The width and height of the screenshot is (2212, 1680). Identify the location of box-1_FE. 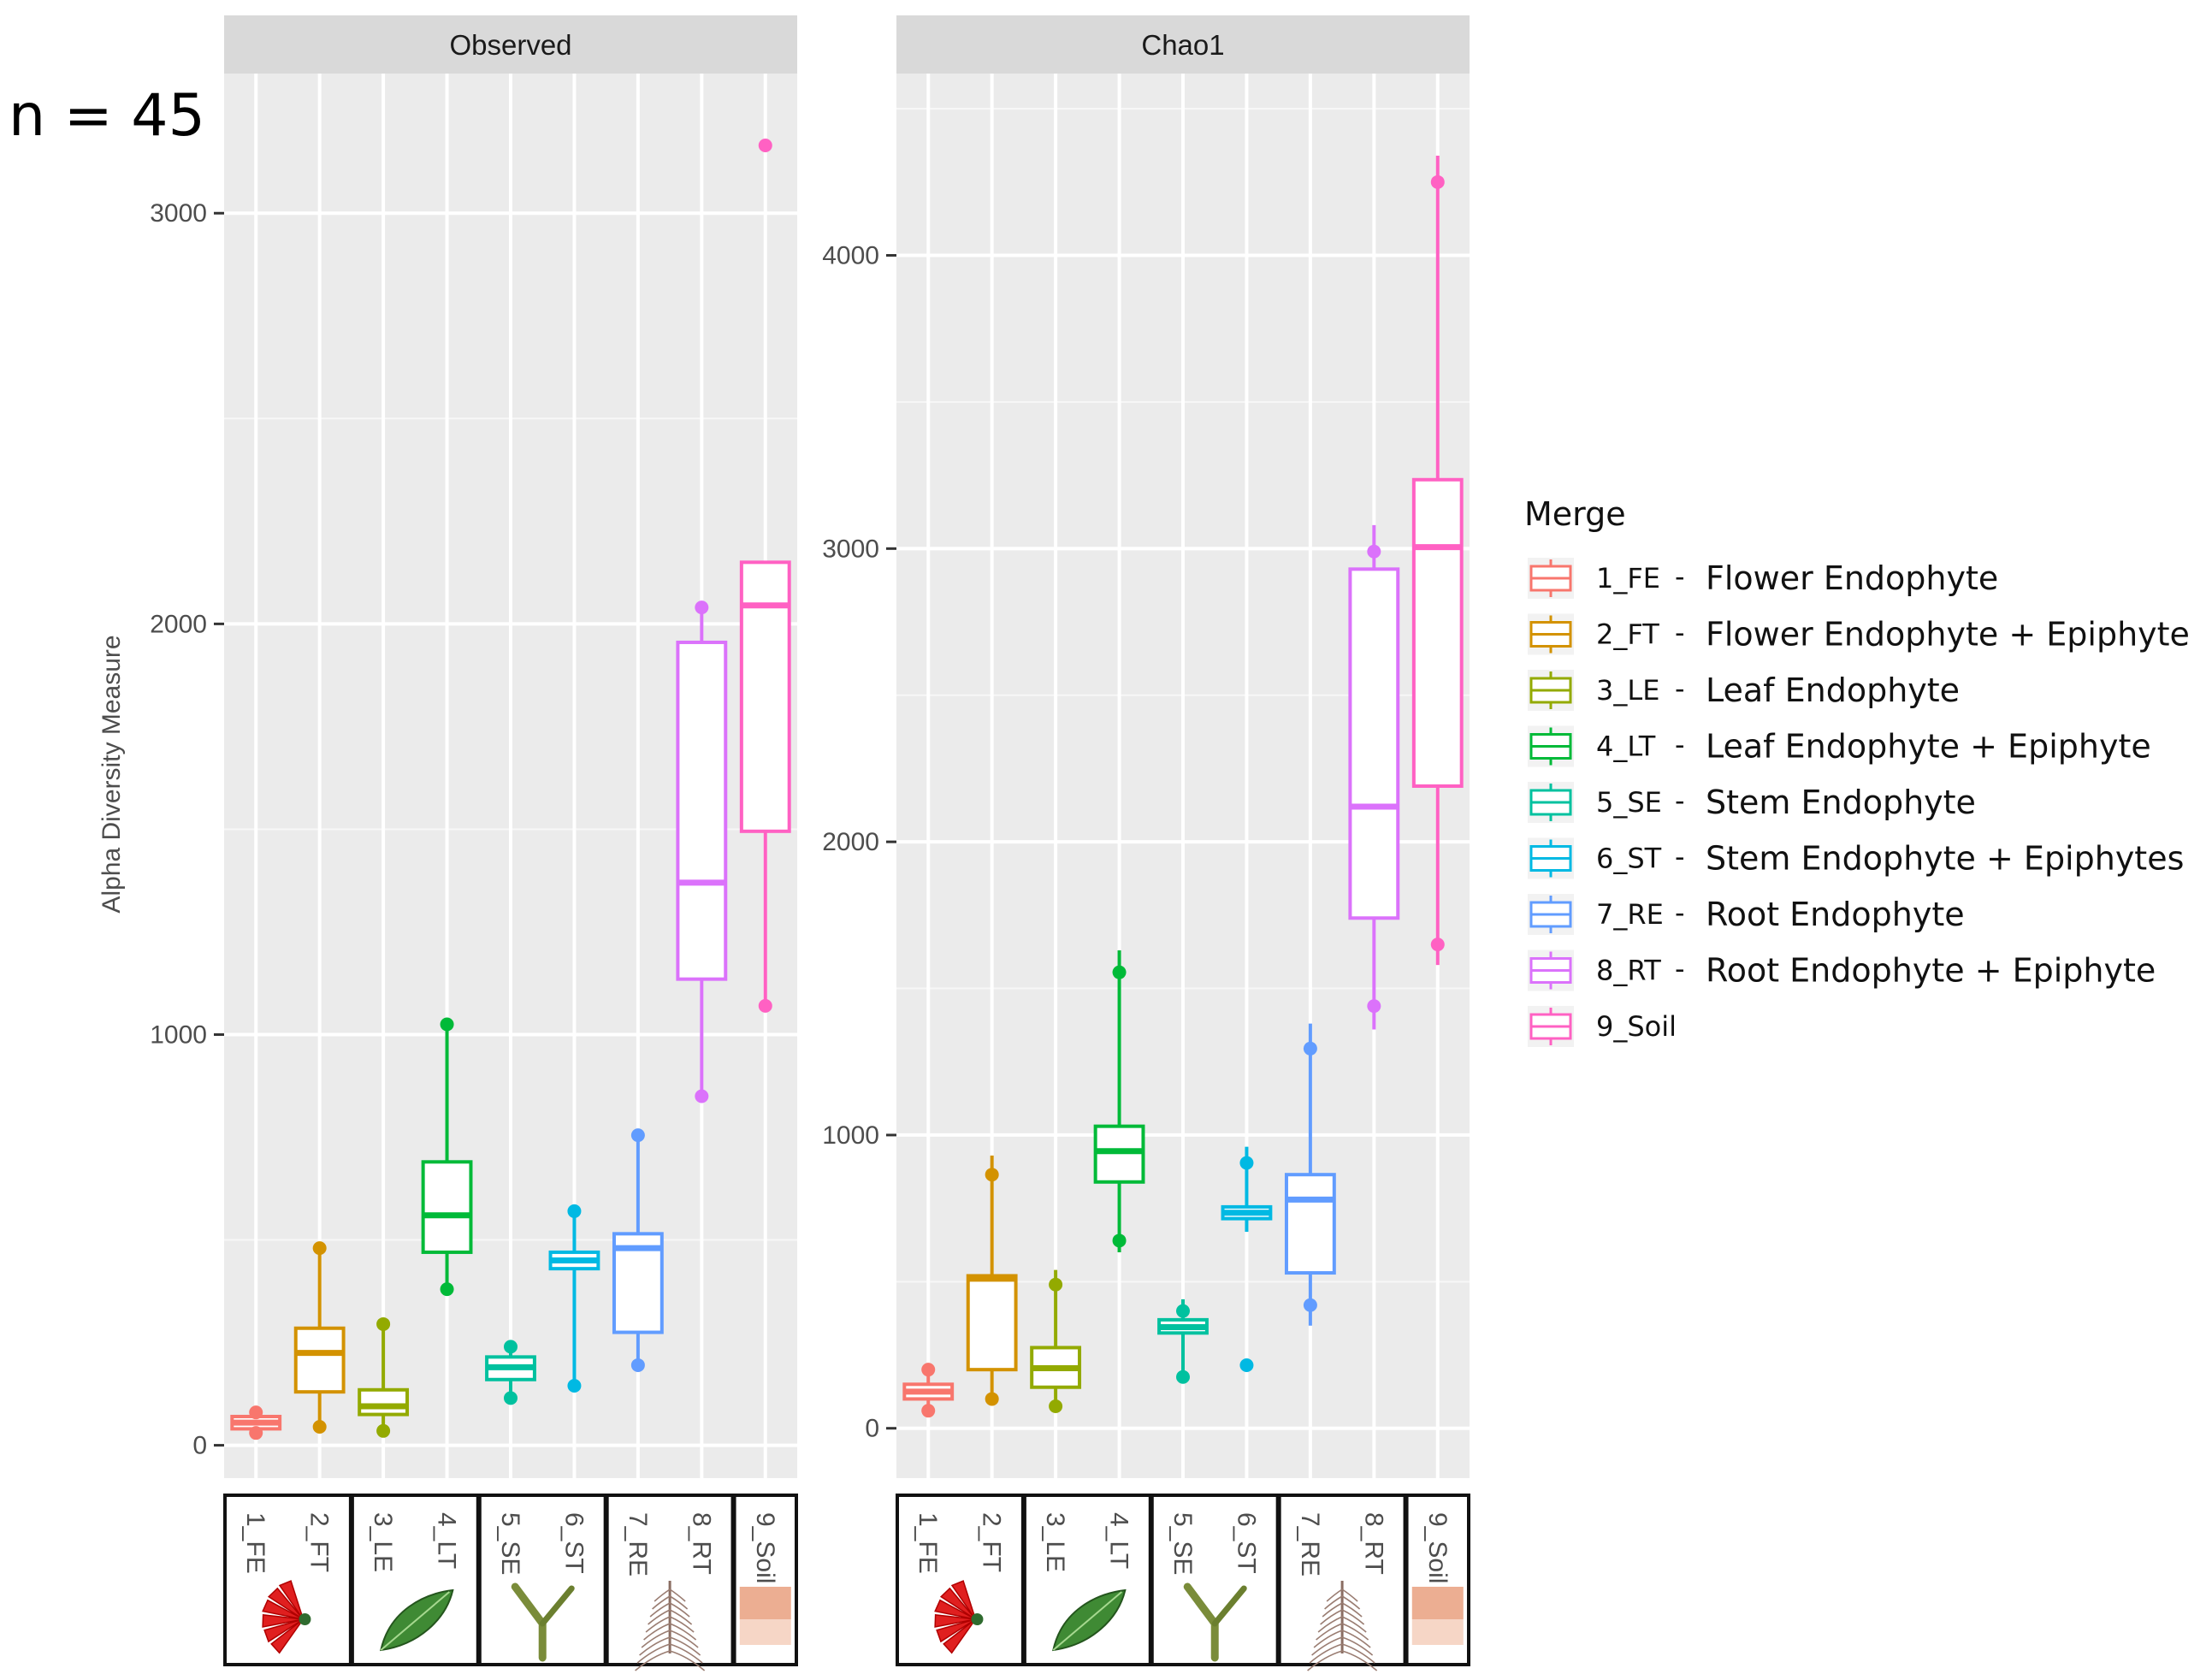
(256, 1423).